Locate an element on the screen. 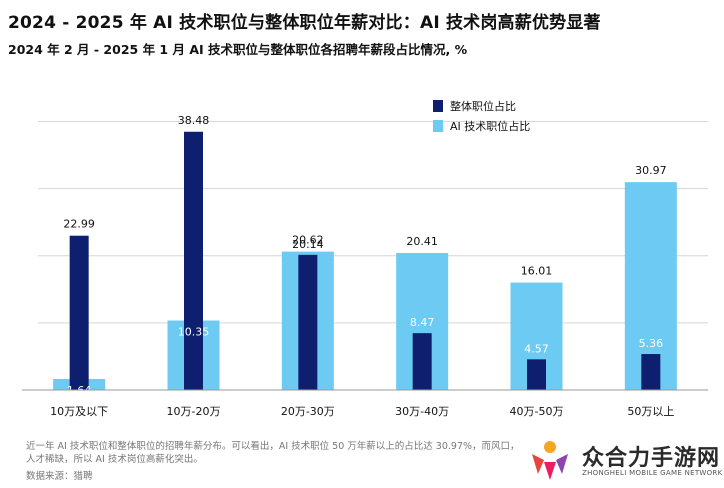  data-source: 数据来源：猎聘 is located at coordinates (59, 476).